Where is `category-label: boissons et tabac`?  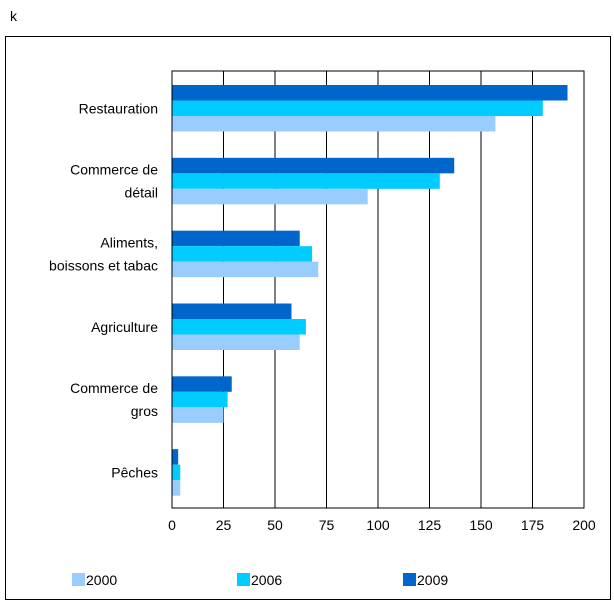
category-label: boissons et tabac is located at coordinates (103, 265).